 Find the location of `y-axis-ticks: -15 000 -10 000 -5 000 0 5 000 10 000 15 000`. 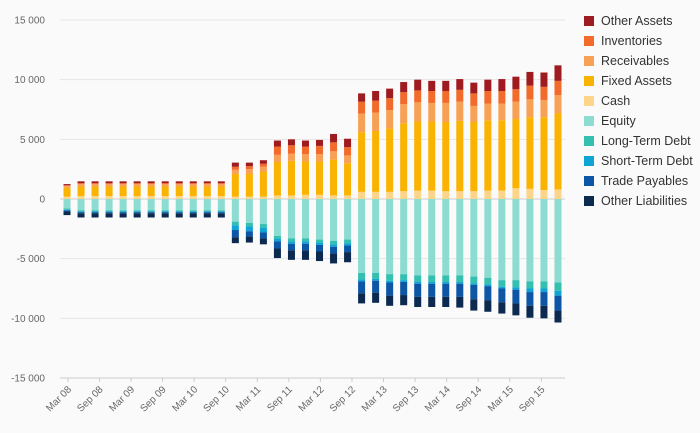

y-axis-ticks: -15 000 -10 000 -5 000 0 5 000 10 000 15 000 is located at coordinates (28, 200).